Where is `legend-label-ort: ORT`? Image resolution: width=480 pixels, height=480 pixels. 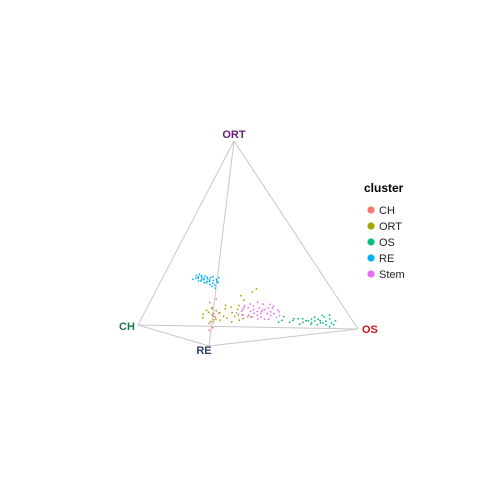 legend-label-ort: ORT is located at coordinates (390, 227).